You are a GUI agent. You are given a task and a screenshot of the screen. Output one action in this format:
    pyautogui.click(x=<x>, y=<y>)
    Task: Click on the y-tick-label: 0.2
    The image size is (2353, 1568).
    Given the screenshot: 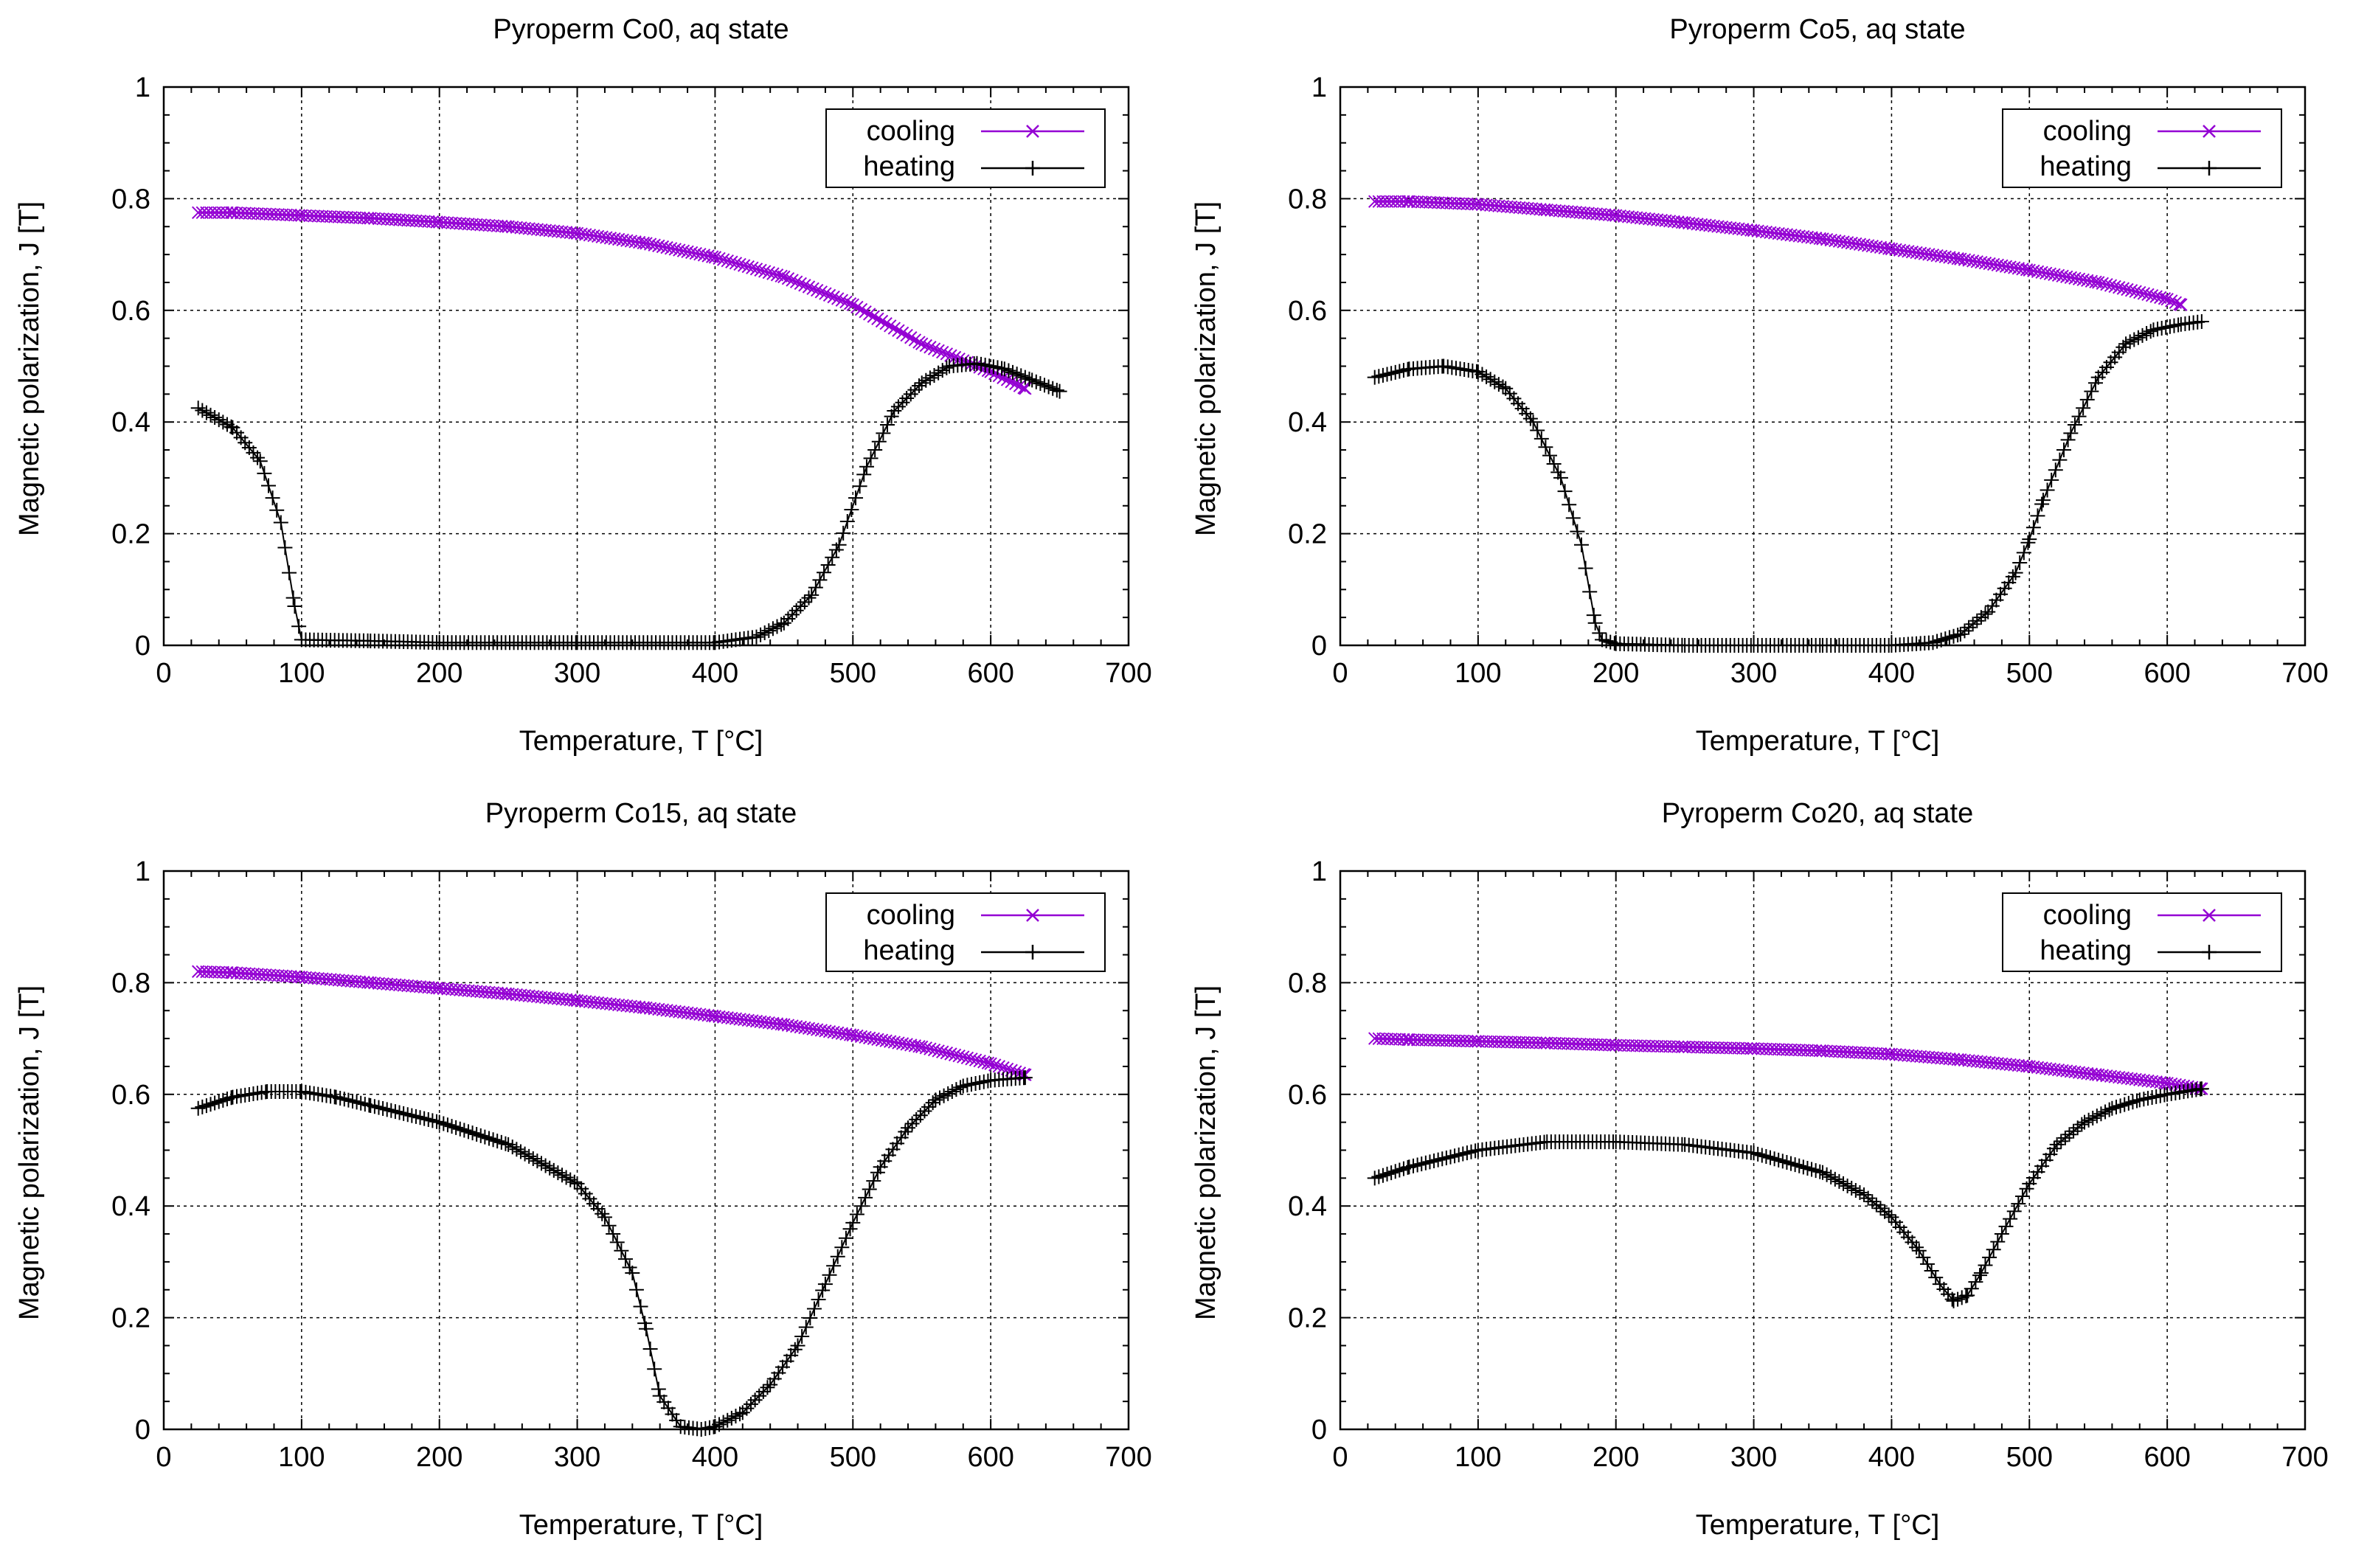 What is the action you would take?
    pyautogui.click(x=130, y=1318)
    